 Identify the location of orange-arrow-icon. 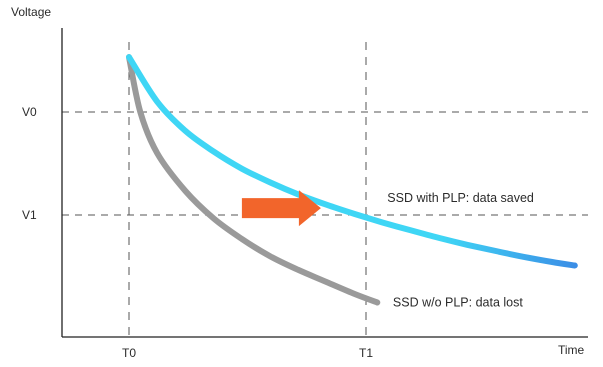
(281, 208).